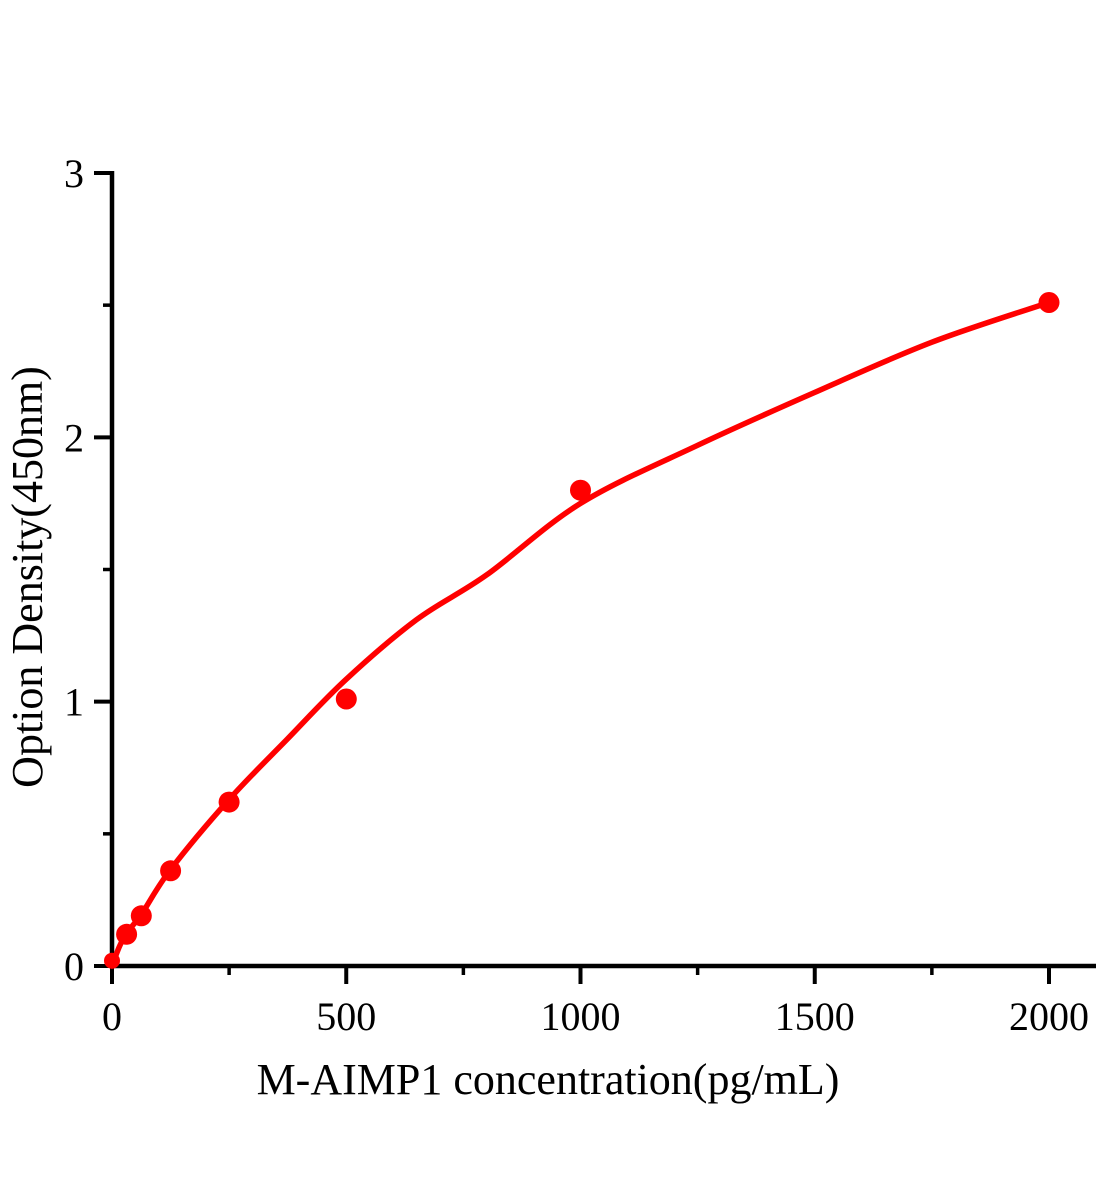 The image size is (1104, 1200). Describe the element at coordinates (74, 702) in the screenshot. I see `y-tick-label: 1` at that location.